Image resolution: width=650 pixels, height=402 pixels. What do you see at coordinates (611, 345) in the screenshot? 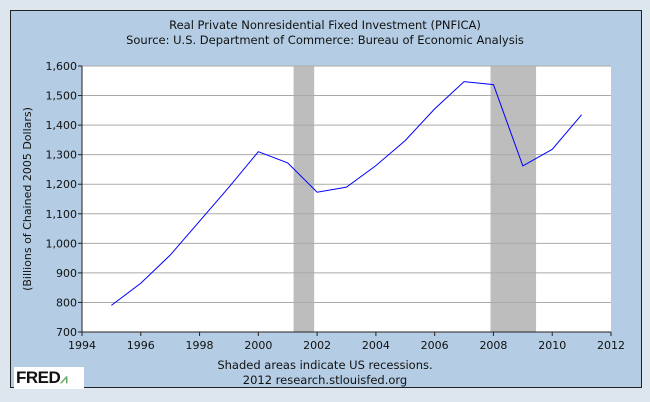
I see `x-tick-label: 2012` at bounding box center [611, 345].